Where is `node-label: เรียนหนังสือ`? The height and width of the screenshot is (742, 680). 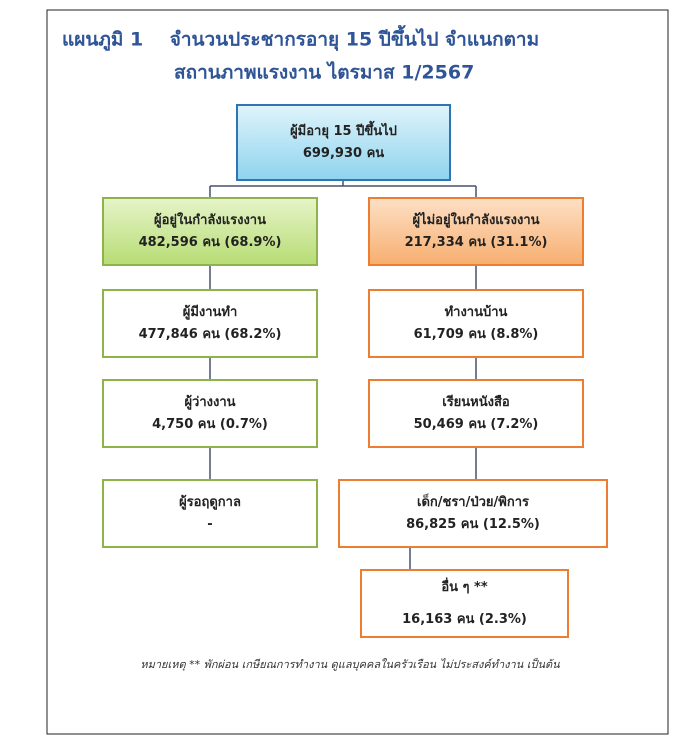 node-label: เรียนหนังสือ is located at coordinates (475, 402).